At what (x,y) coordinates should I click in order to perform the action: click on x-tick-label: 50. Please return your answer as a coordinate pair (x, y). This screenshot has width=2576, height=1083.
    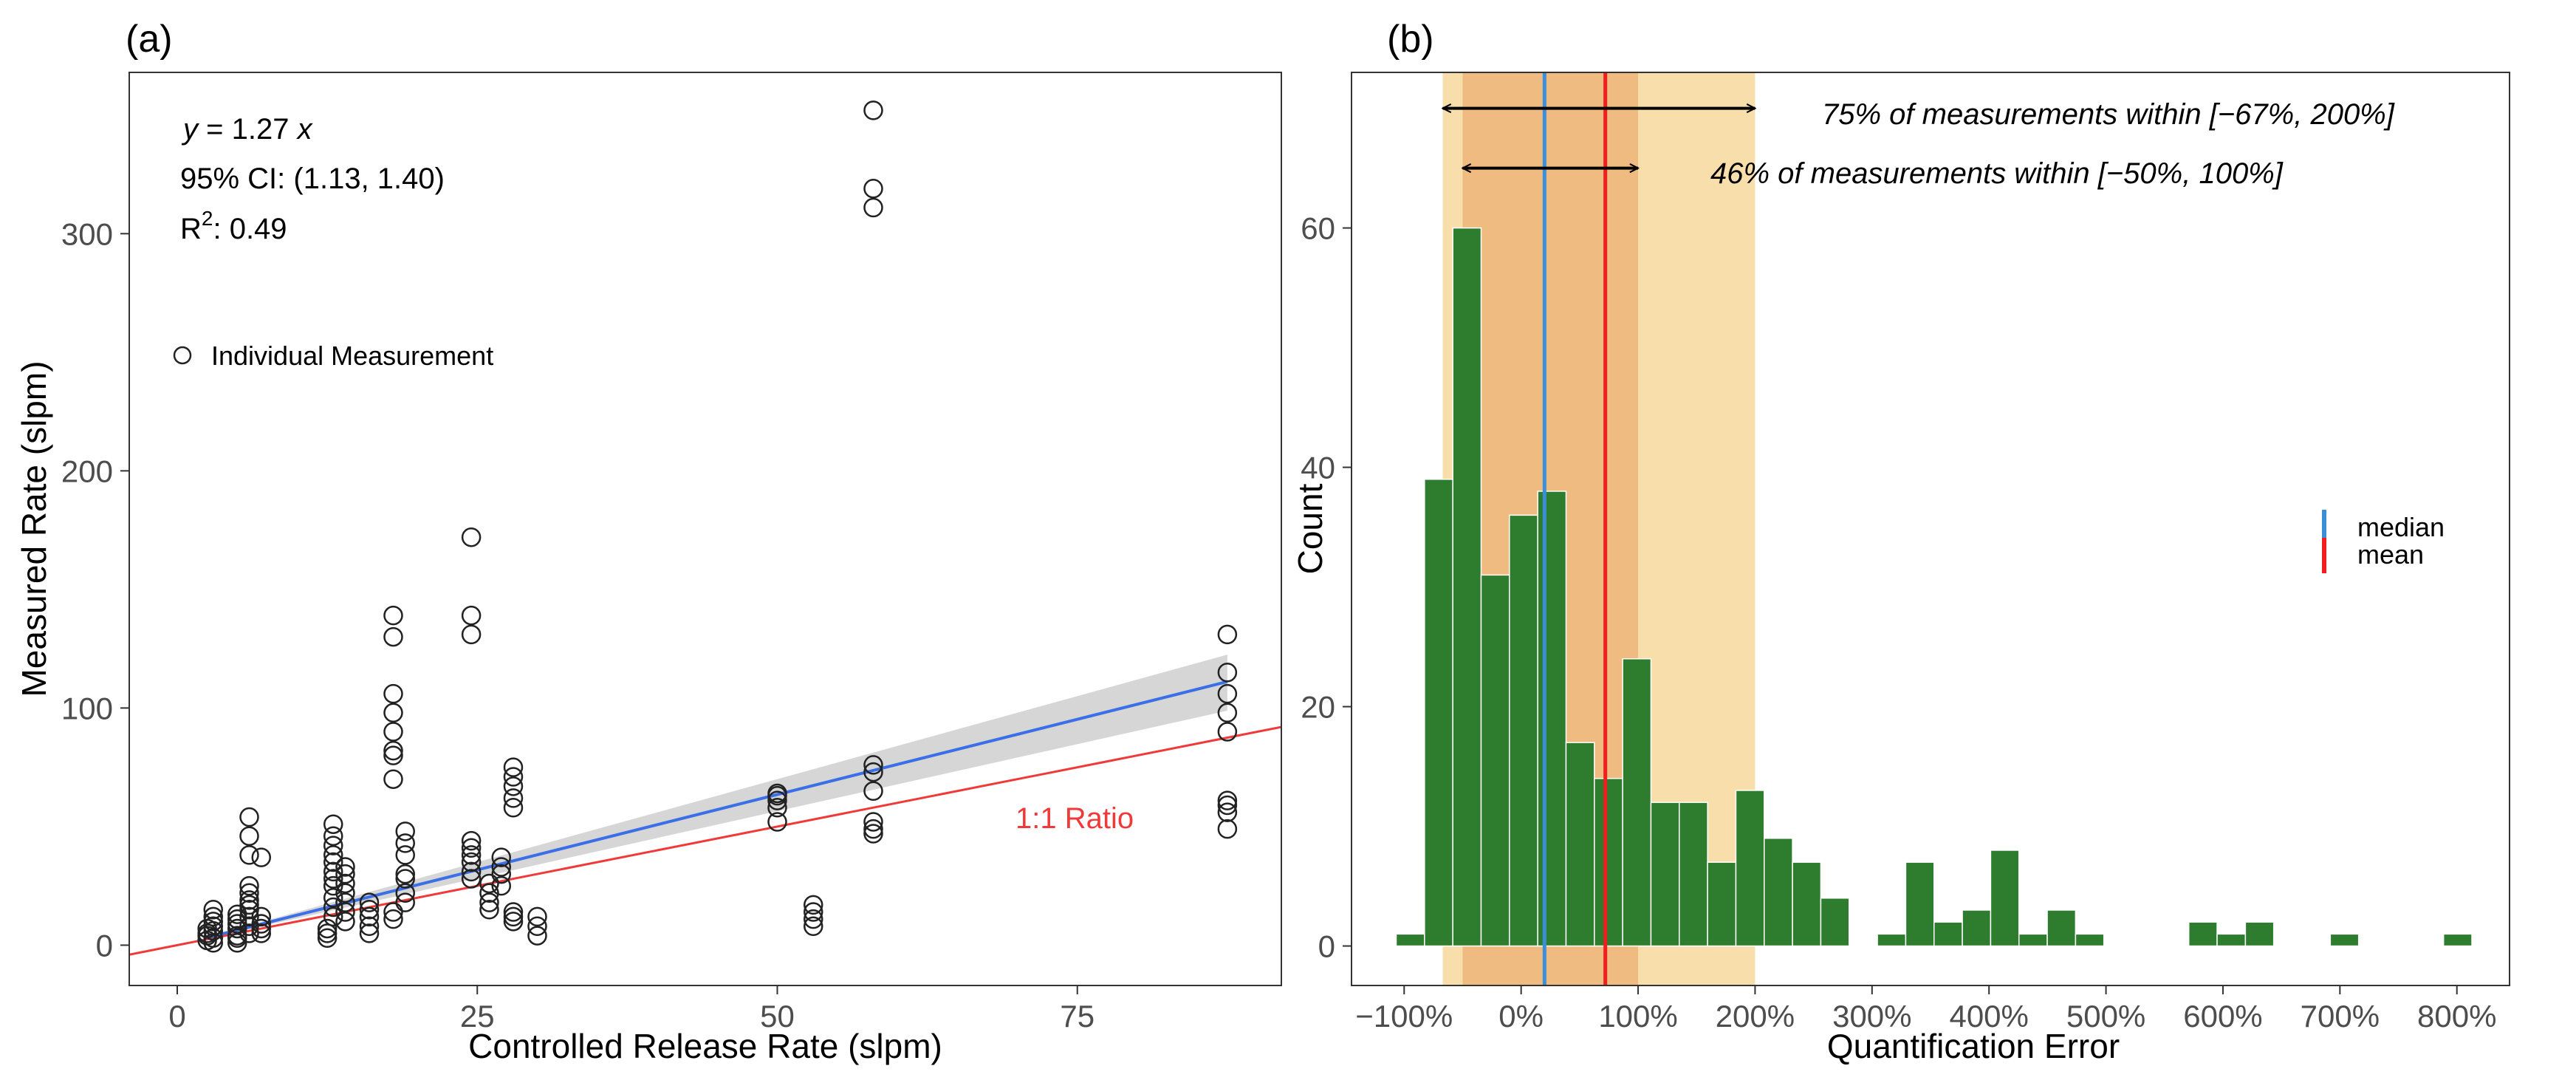
    Looking at the image, I should click on (777, 1016).